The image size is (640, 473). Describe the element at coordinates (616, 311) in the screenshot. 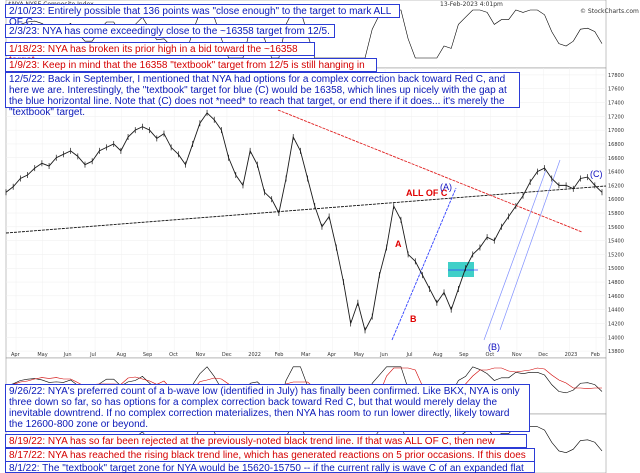

I see `y-tick-label: 14400` at that location.